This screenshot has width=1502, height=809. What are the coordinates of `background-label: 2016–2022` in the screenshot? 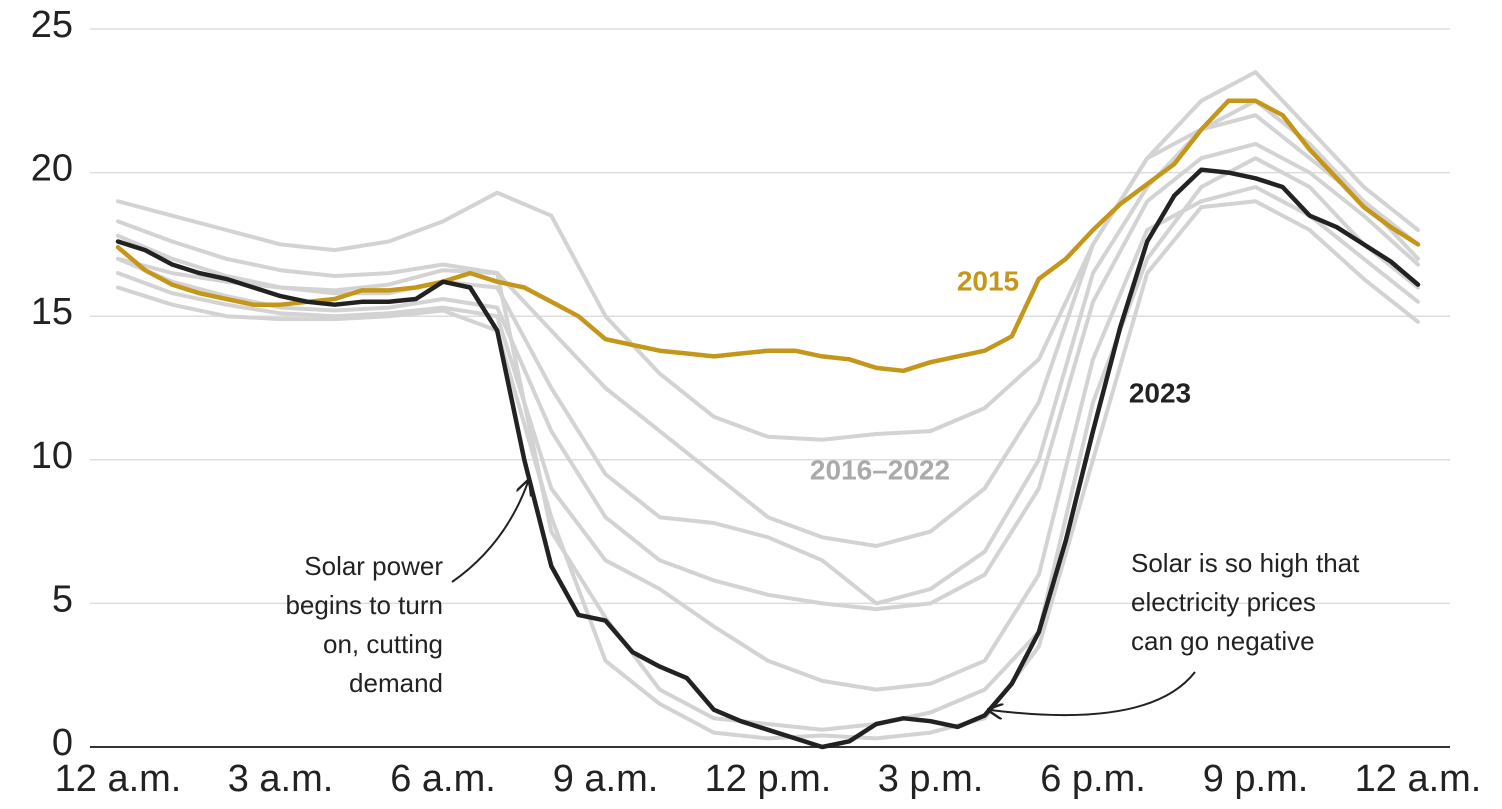 It's located at (880, 469).